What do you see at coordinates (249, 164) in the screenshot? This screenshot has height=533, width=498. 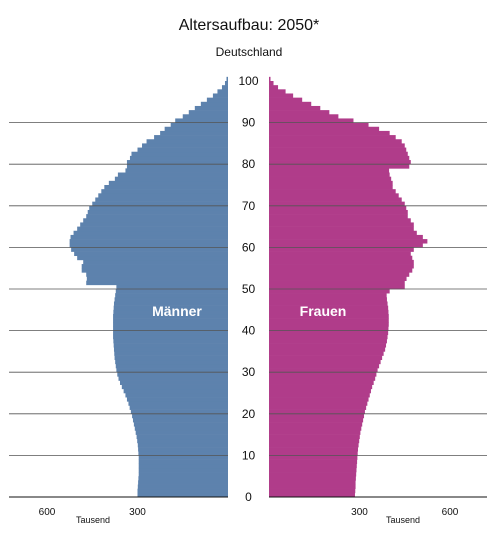 I see `age-tick-label-80: 80` at bounding box center [249, 164].